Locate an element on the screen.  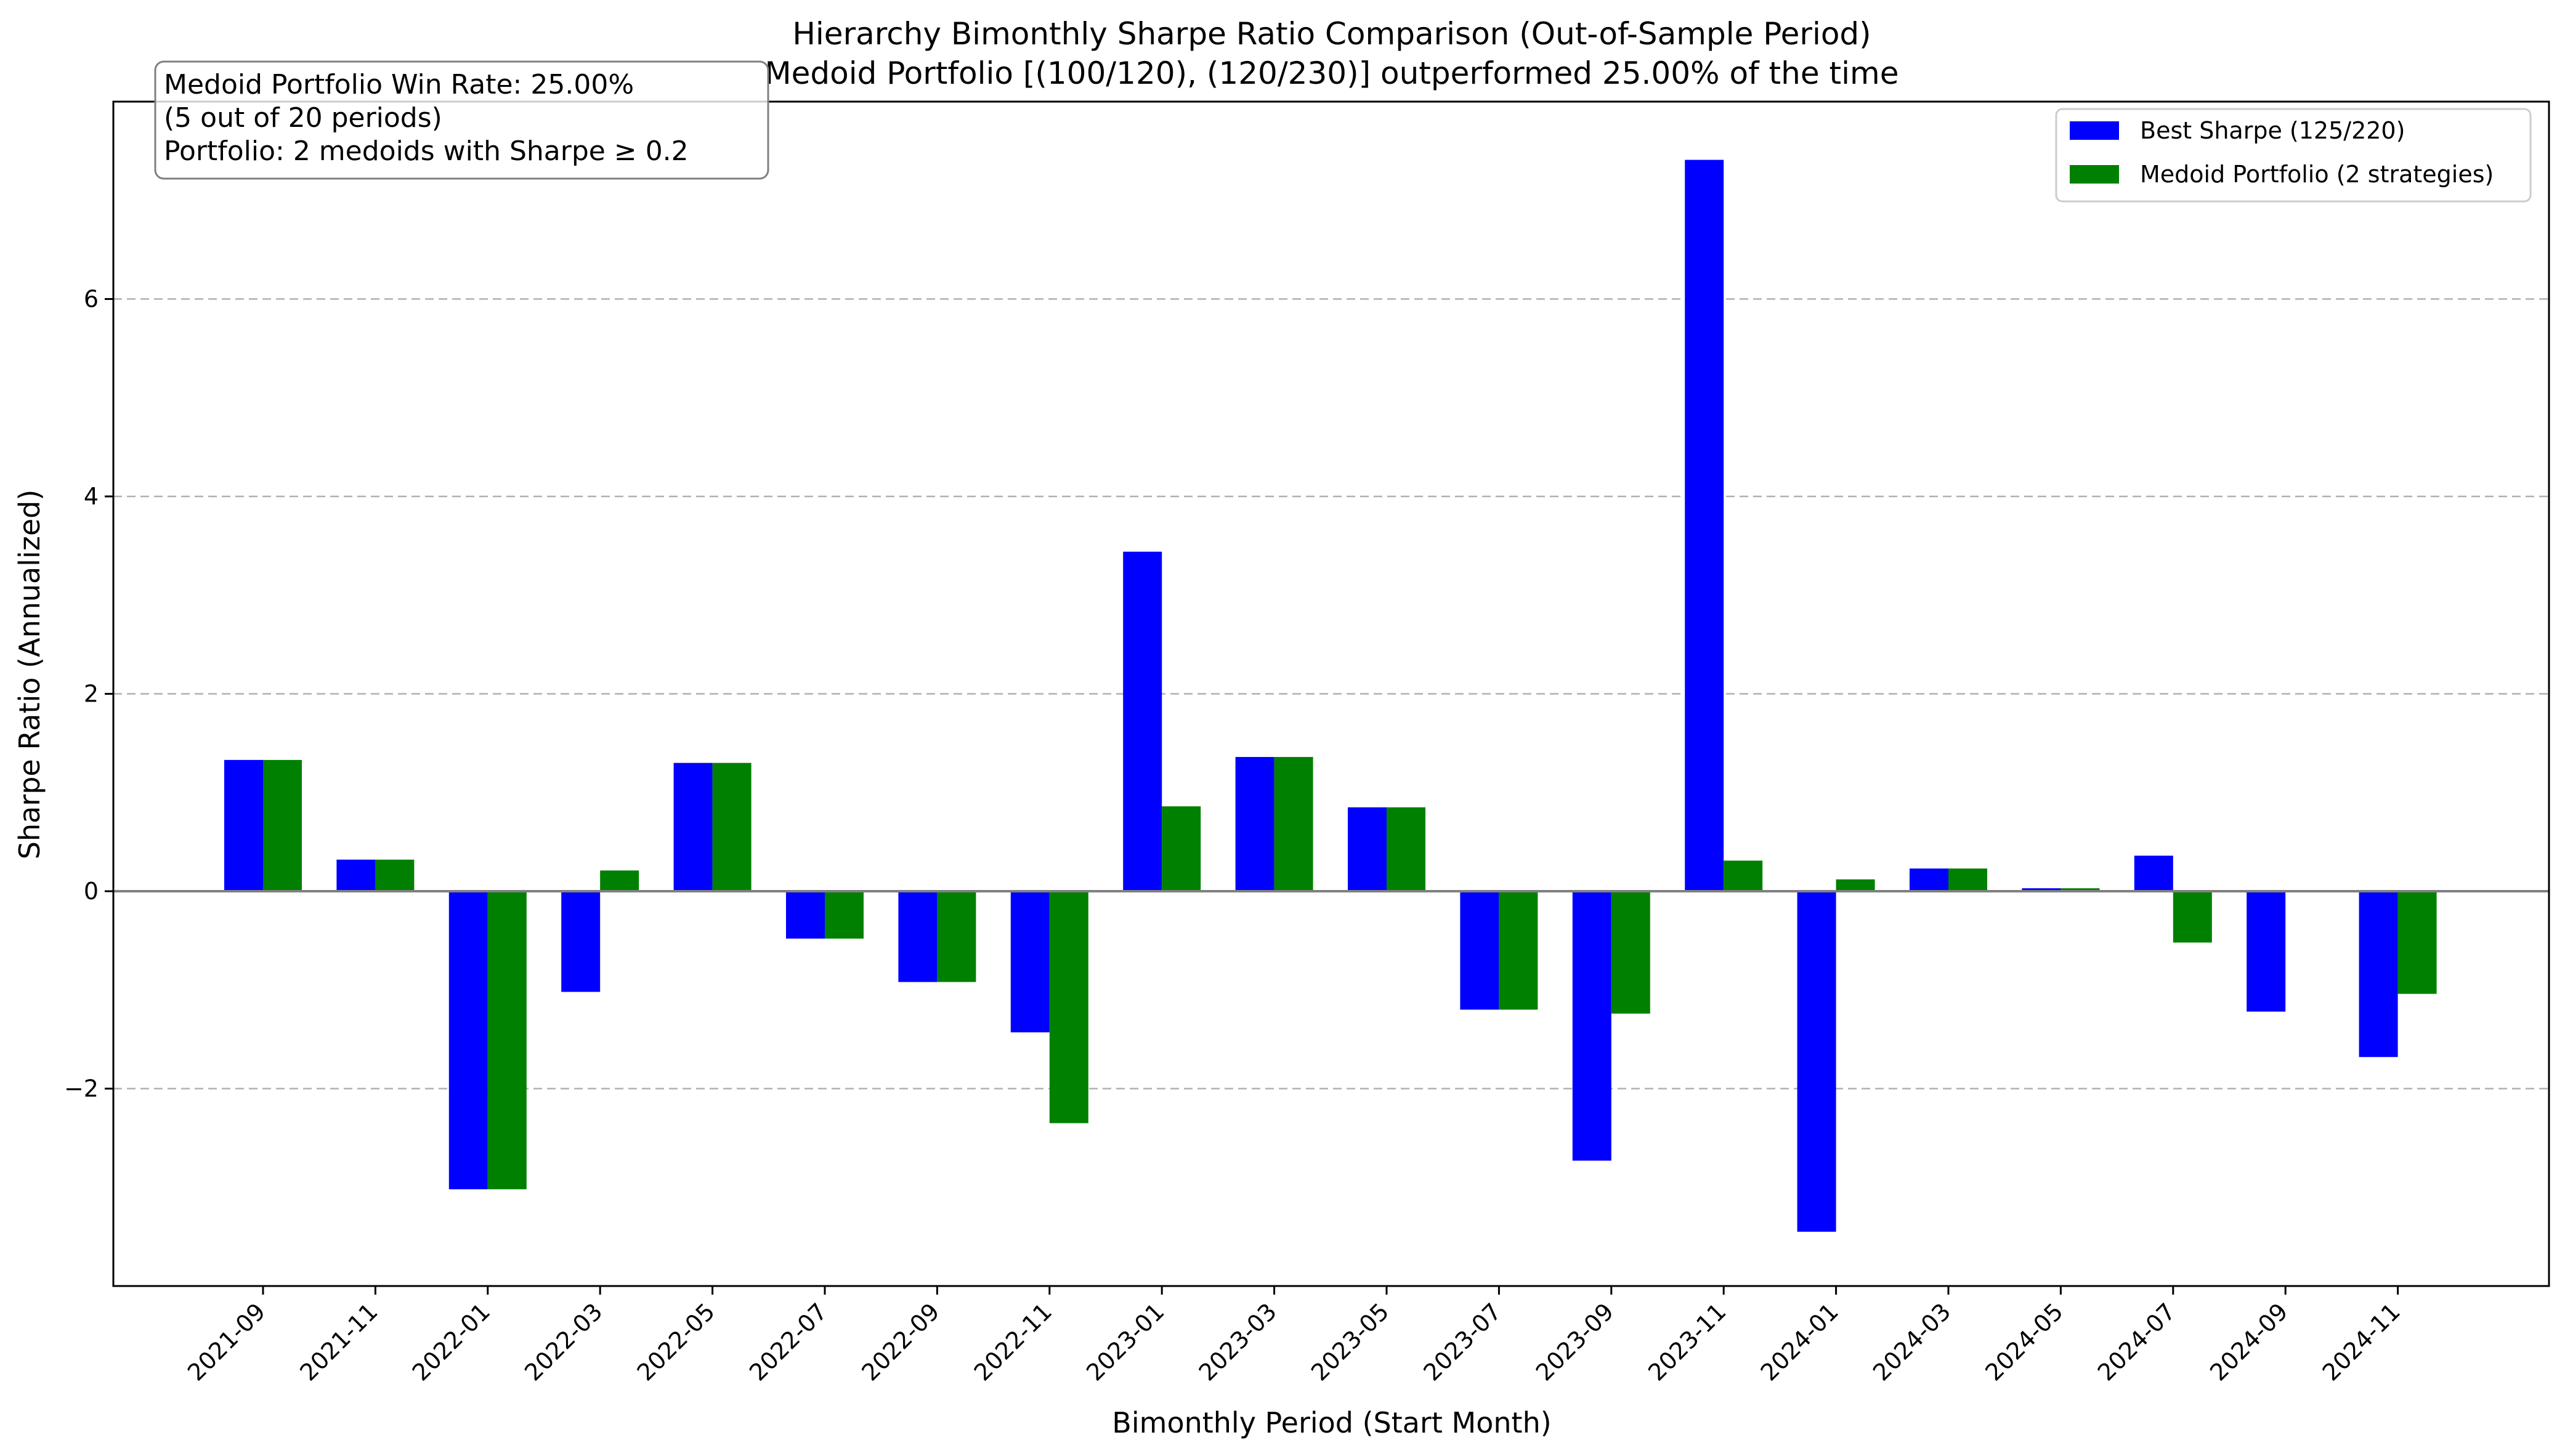
x-axis-label: Bimonthly Period (Start Month) is located at coordinates (1331, 1422).